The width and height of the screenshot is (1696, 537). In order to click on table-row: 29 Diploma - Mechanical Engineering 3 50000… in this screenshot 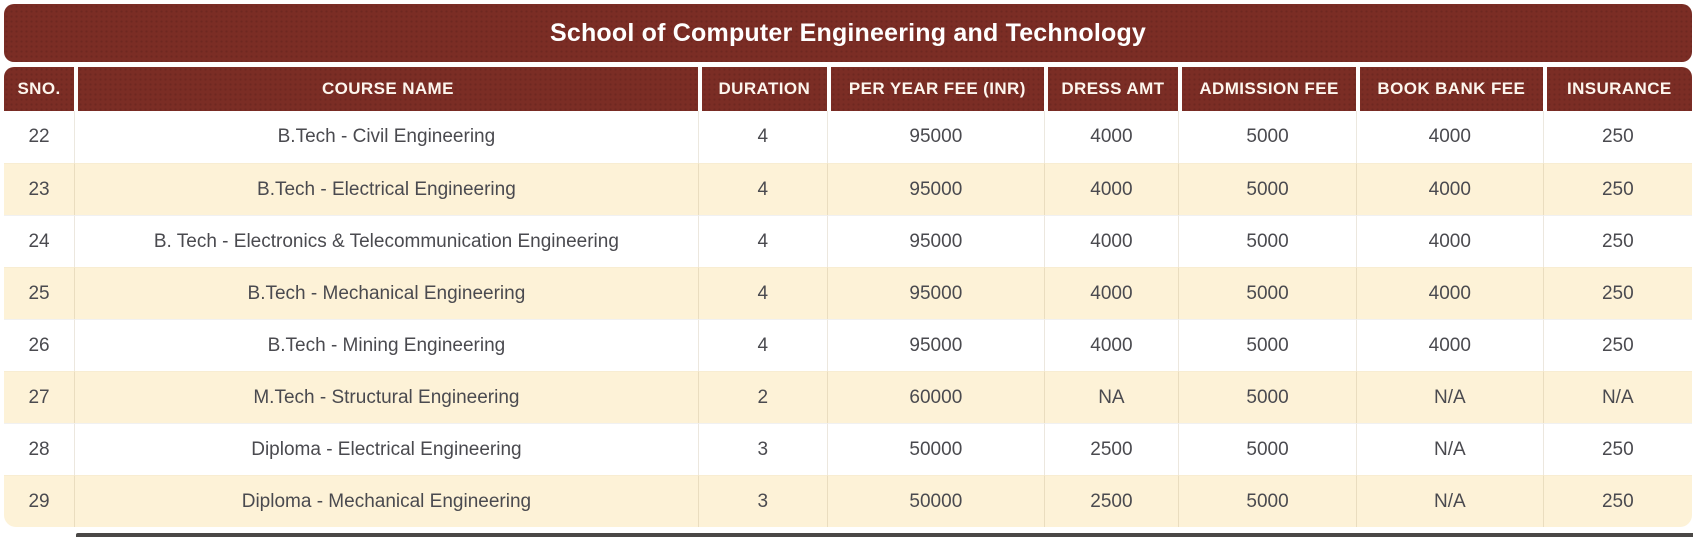, I will do `click(848, 501)`.